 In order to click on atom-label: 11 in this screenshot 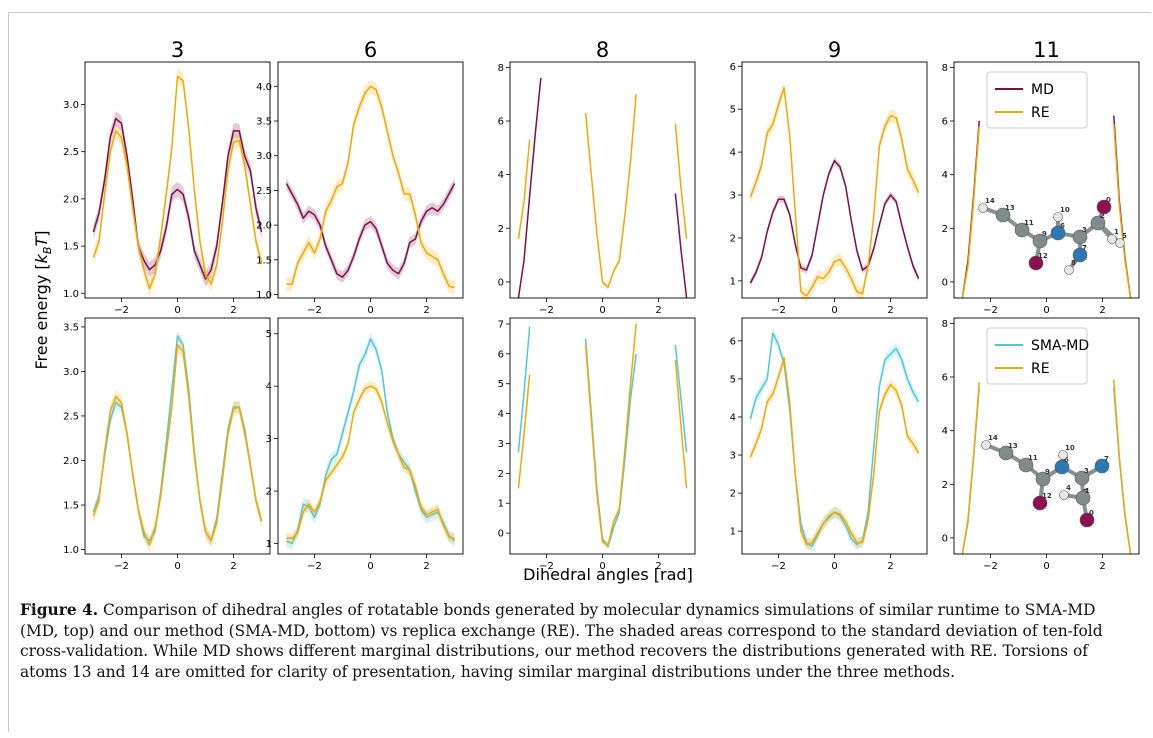, I will do `click(1033, 458)`.